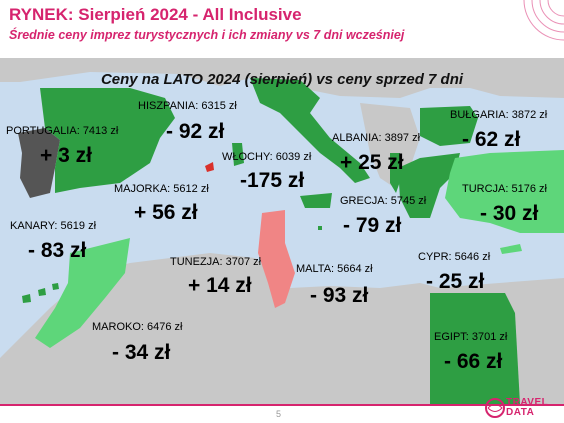  What do you see at coordinates (310, 130) in the screenshot?
I see `region-wlochy-shape` at bounding box center [310, 130].